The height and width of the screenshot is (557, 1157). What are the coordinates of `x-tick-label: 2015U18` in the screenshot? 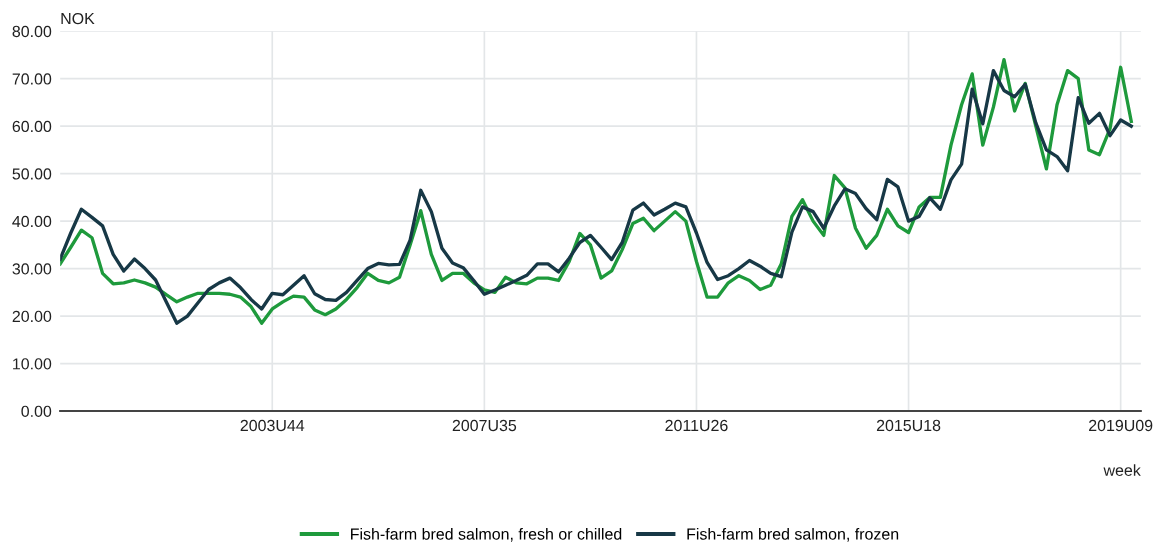 It's located at (908, 425).